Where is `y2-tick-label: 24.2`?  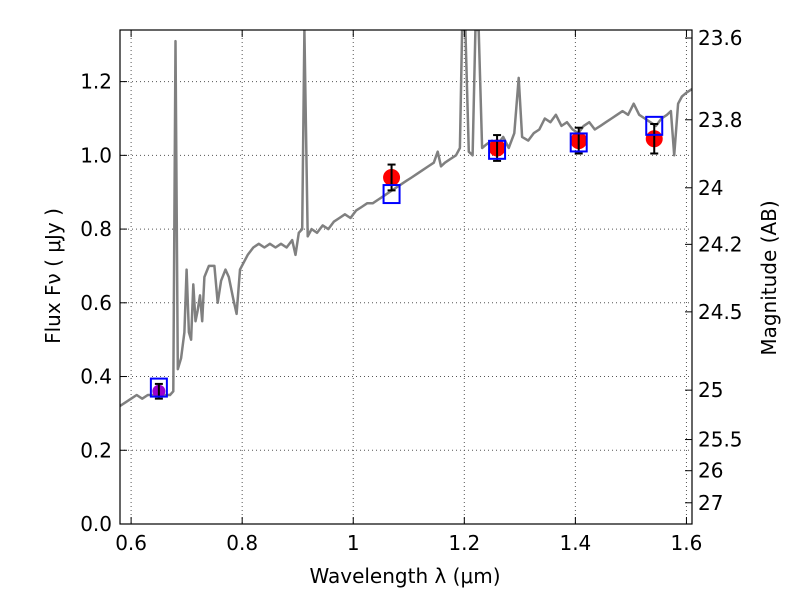 y2-tick-label: 24.2 is located at coordinates (720, 244).